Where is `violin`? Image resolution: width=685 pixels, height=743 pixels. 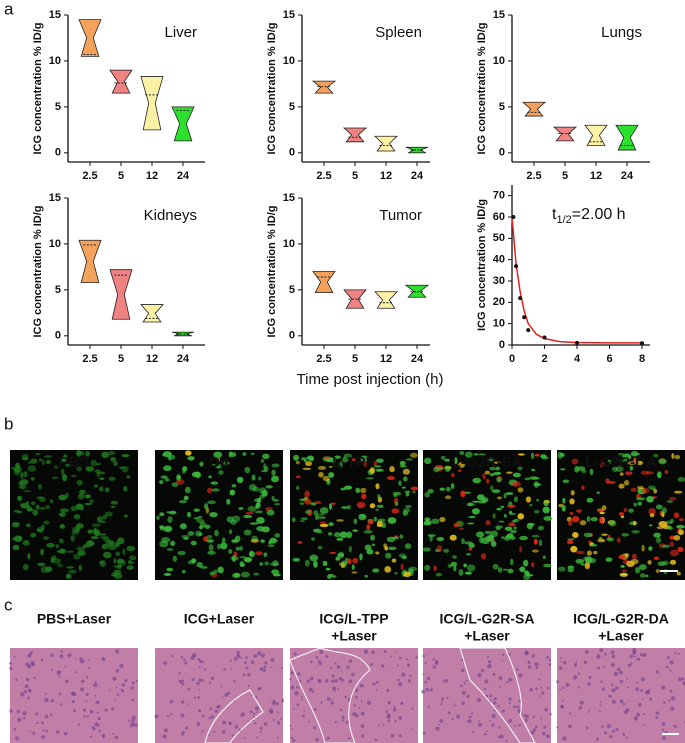 violin is located at coordinates (534, 109).